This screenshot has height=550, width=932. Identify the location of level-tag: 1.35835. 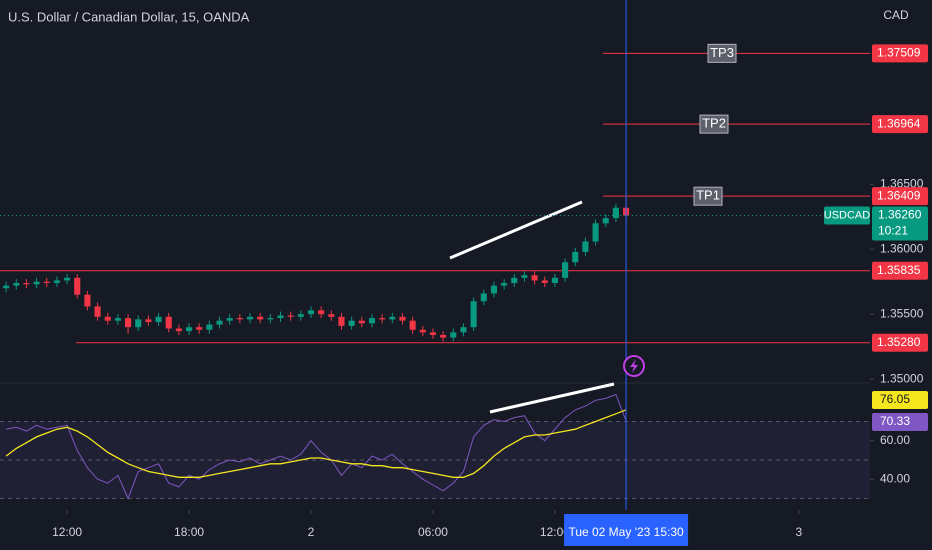
(899, 270).